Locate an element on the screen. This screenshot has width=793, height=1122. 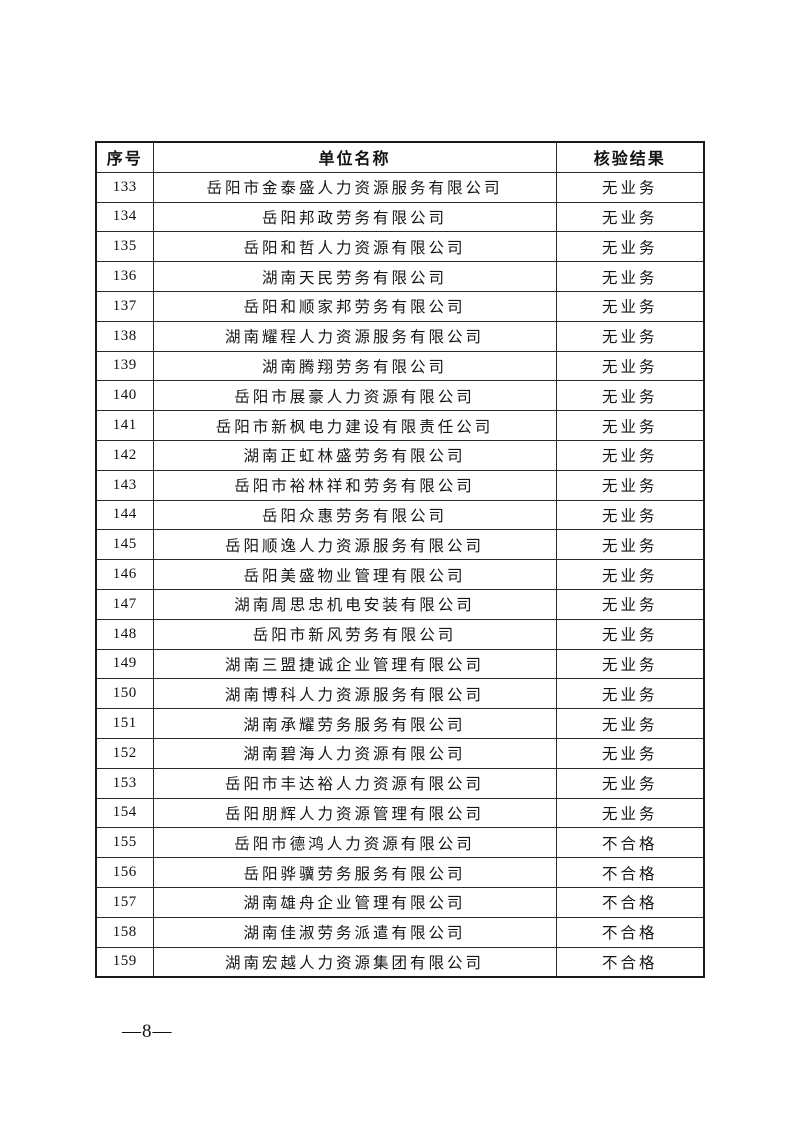
row-number-cell: 159 is located at coordinates (124, 962).